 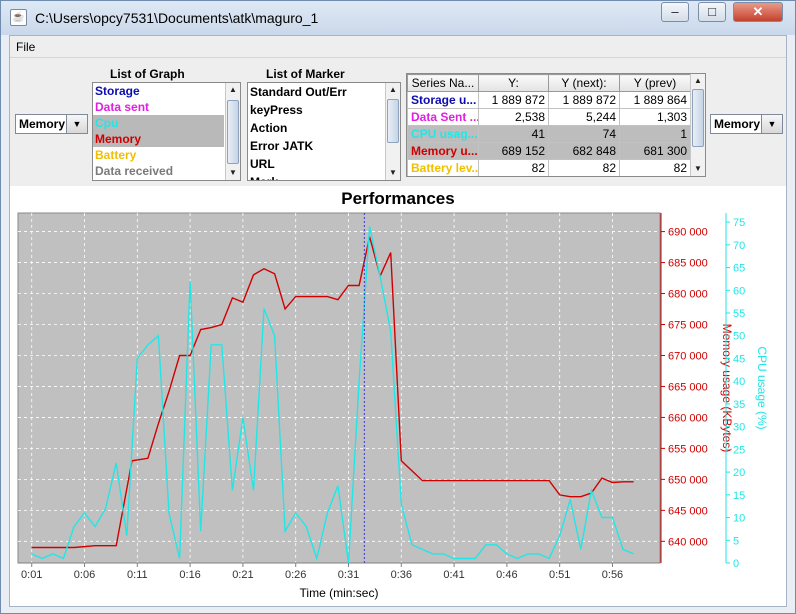 I want to click on memory-tick-label: 675 000, so click(x=688, y=326).